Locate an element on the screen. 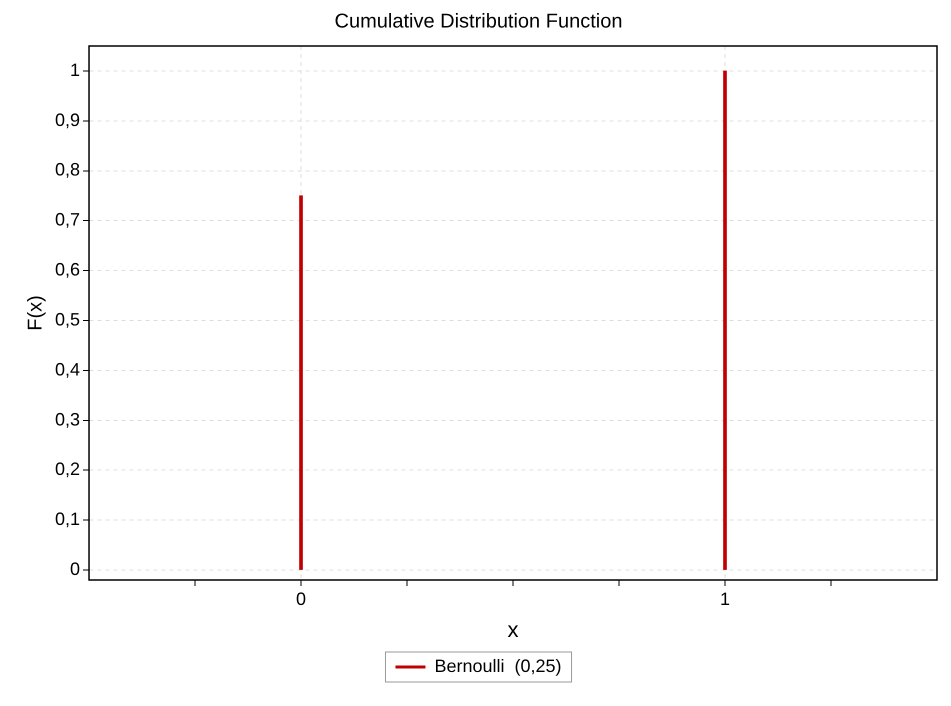 The width and height of the screenshot is (951, 706). y-tick-label: 0,4 is located at coordinates (67, 369).